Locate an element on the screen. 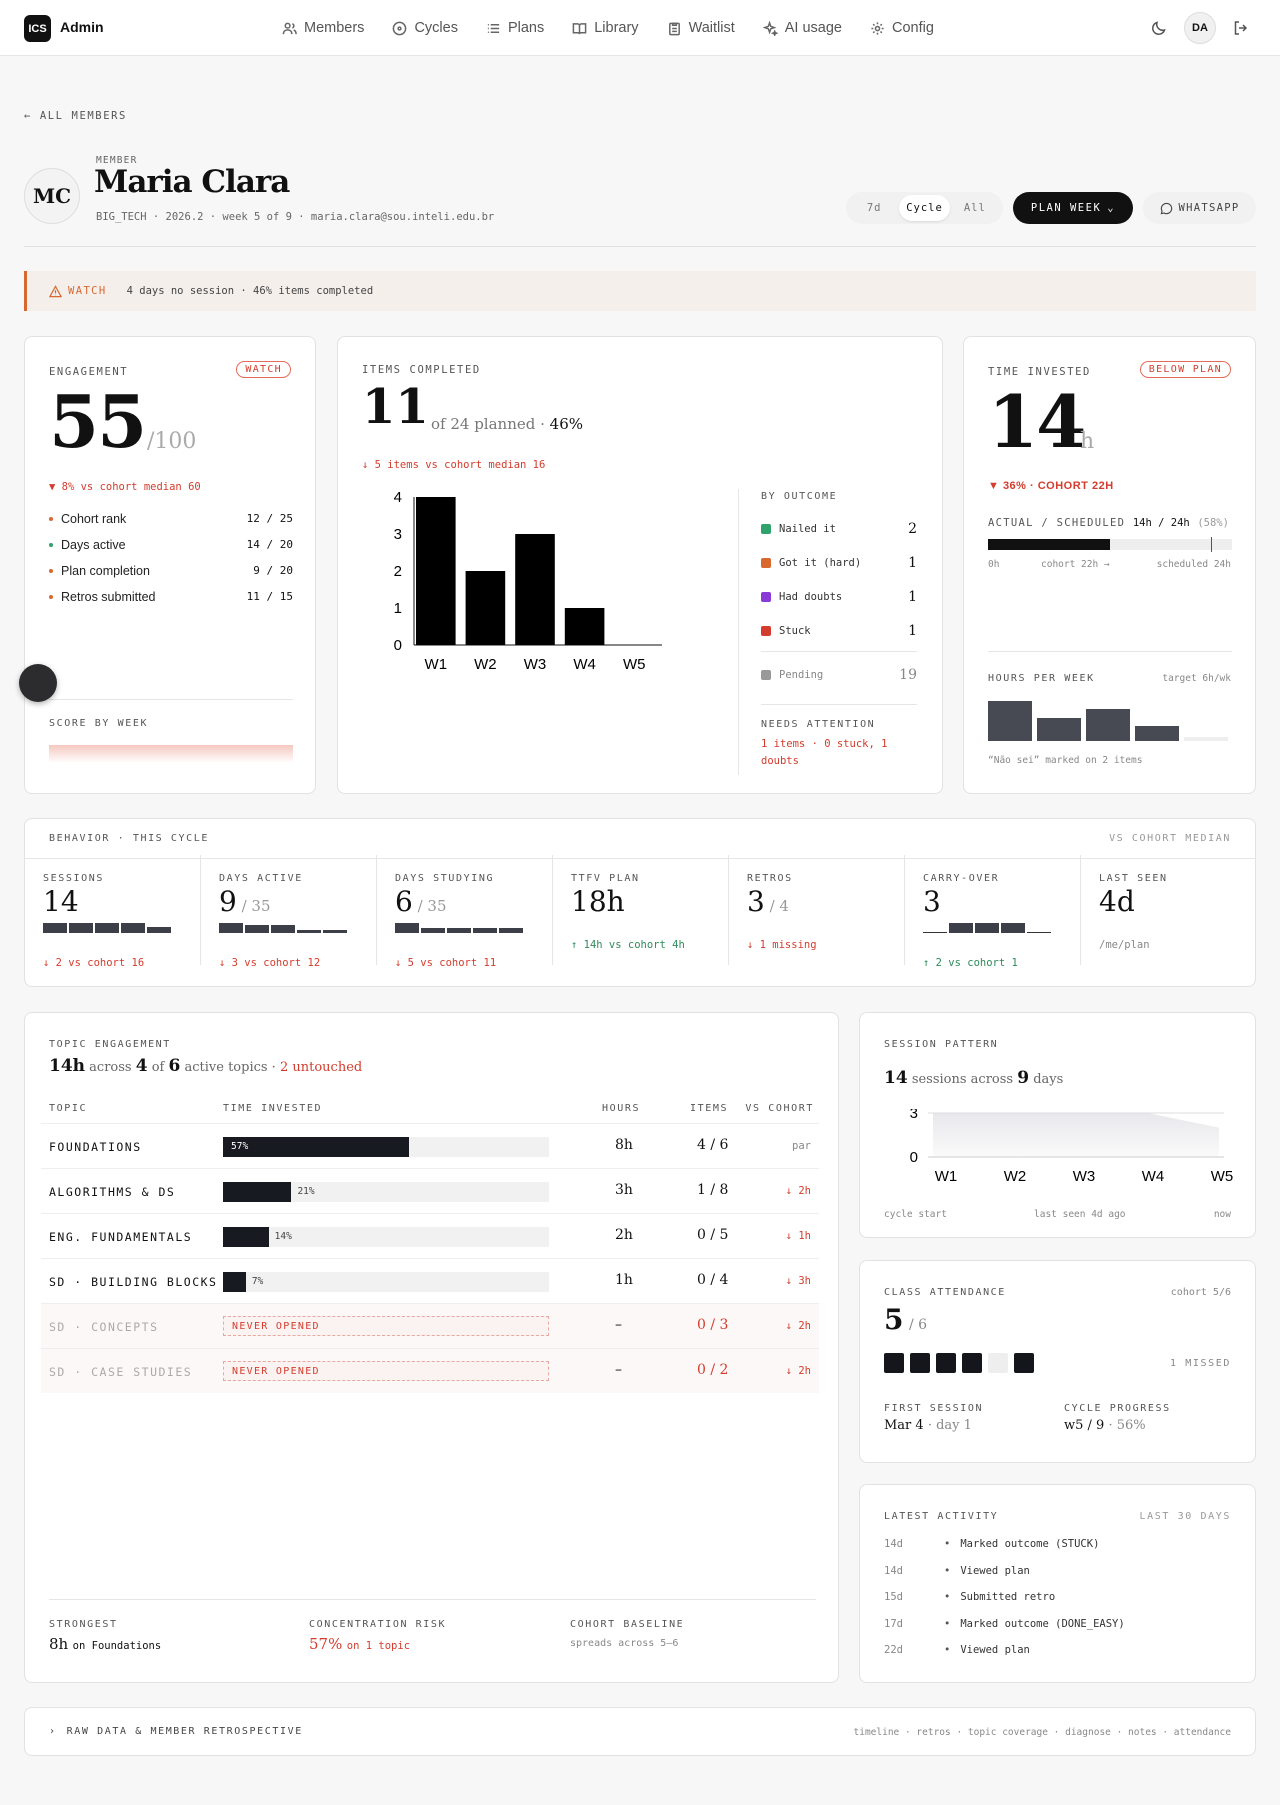 This screenshot has width=1280, height=1805. topic-name: FOUNDATIONS is located at coordinates (95, 1147).